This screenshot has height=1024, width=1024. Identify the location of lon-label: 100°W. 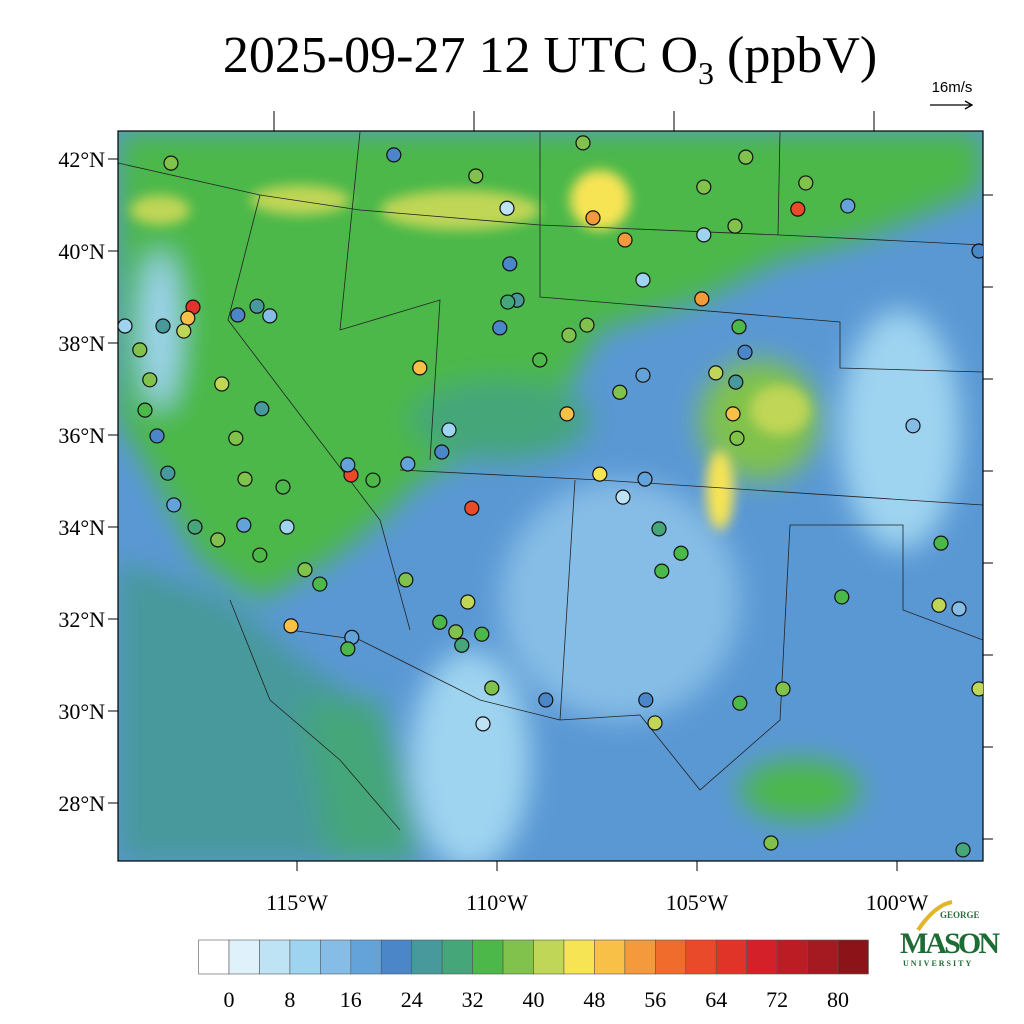
(897, 902).